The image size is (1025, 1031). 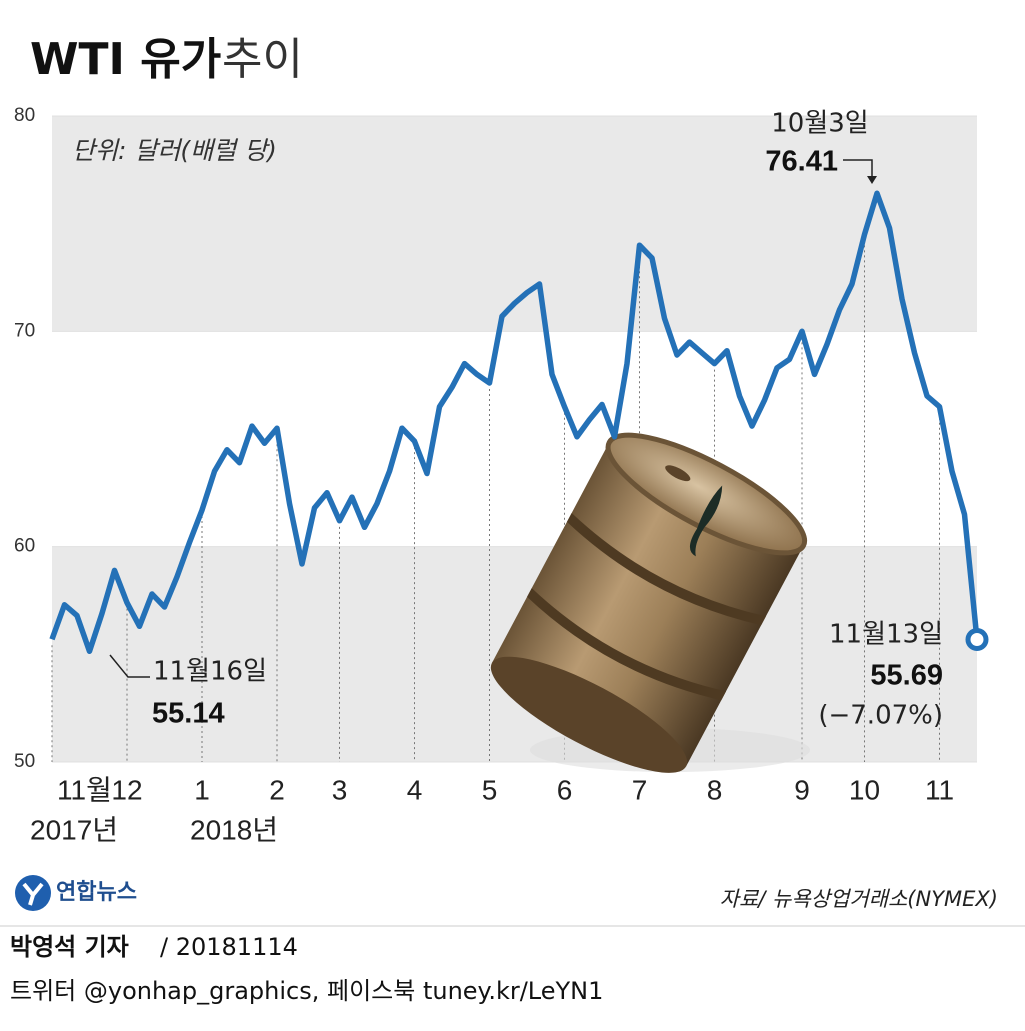 I want to click on x-tick-label: 6, so click(x=565, y=789).